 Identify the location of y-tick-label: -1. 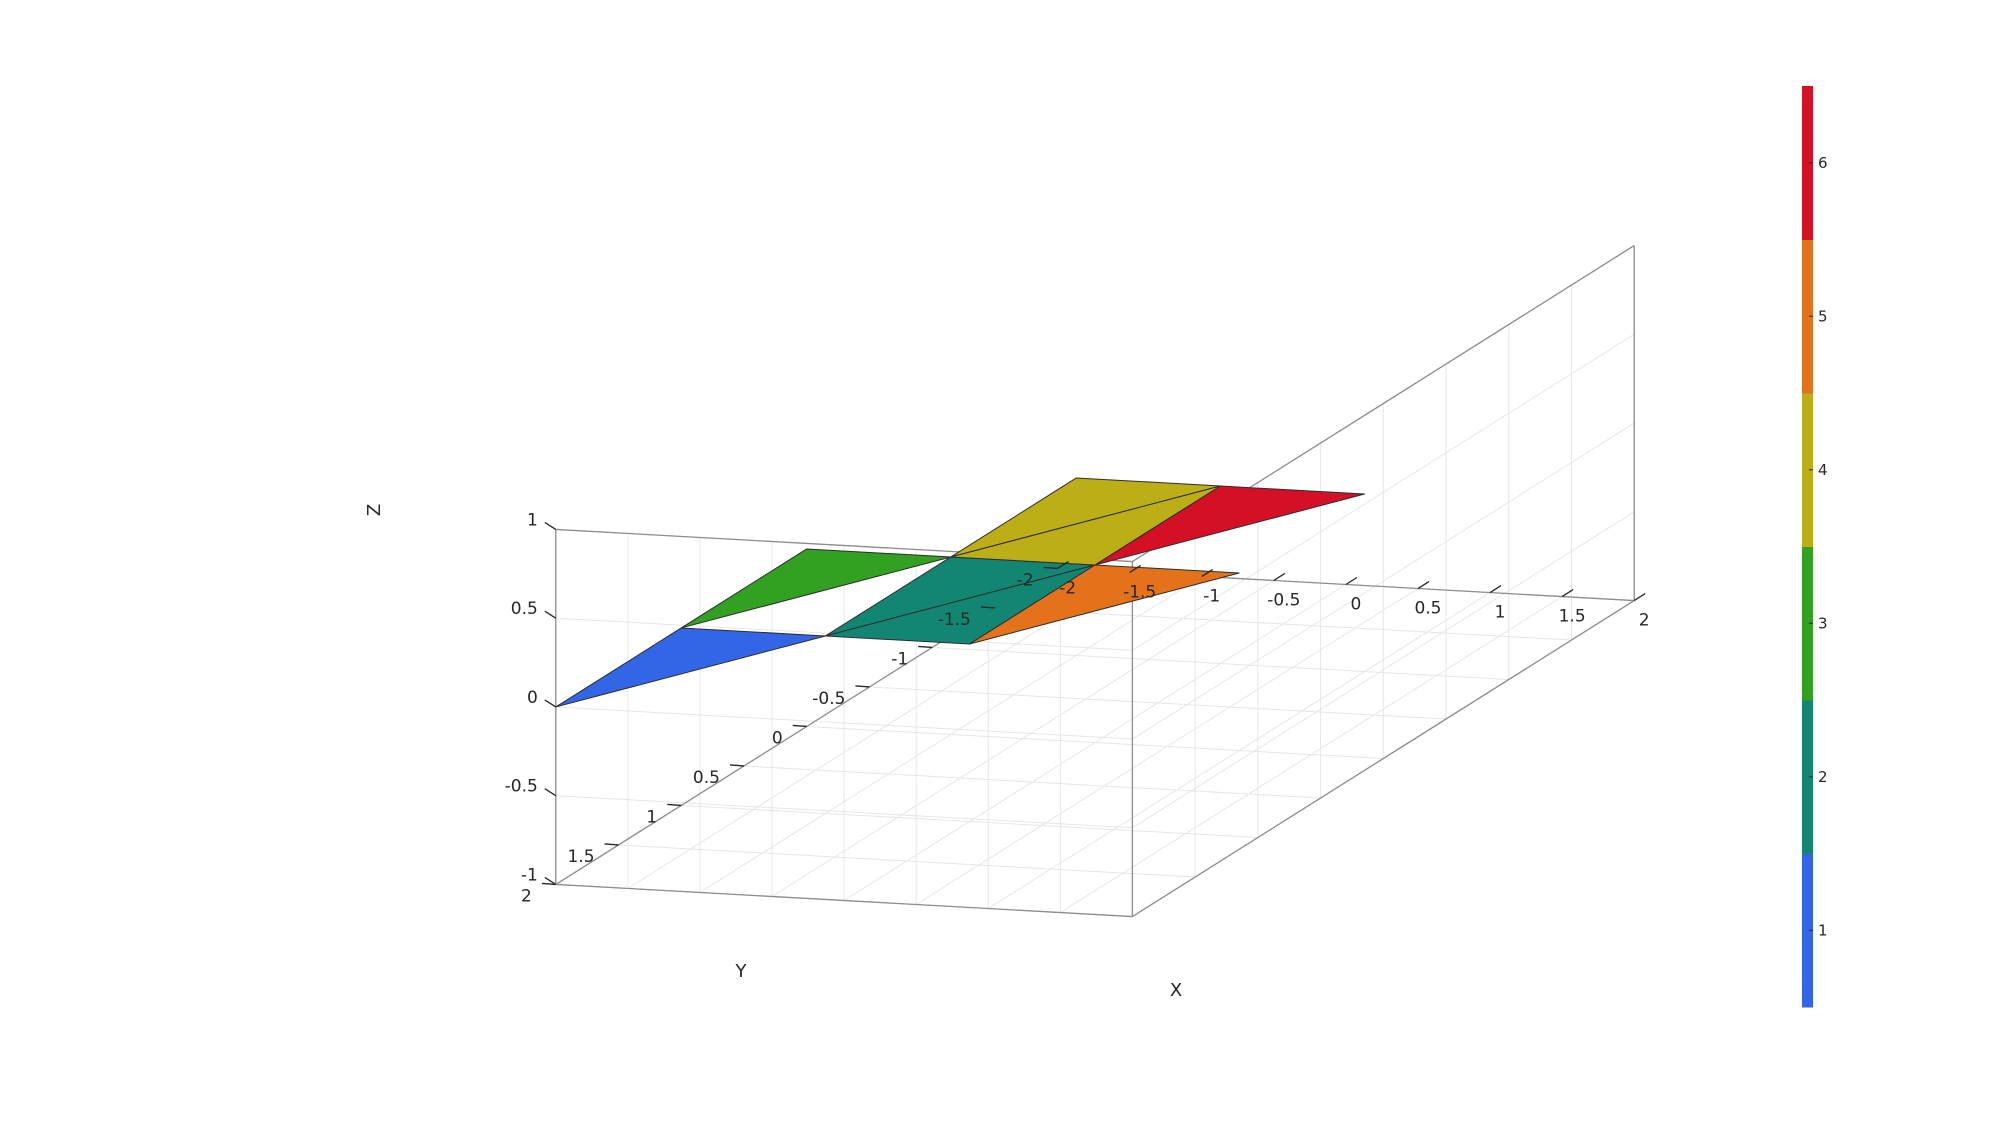
(899, 659).